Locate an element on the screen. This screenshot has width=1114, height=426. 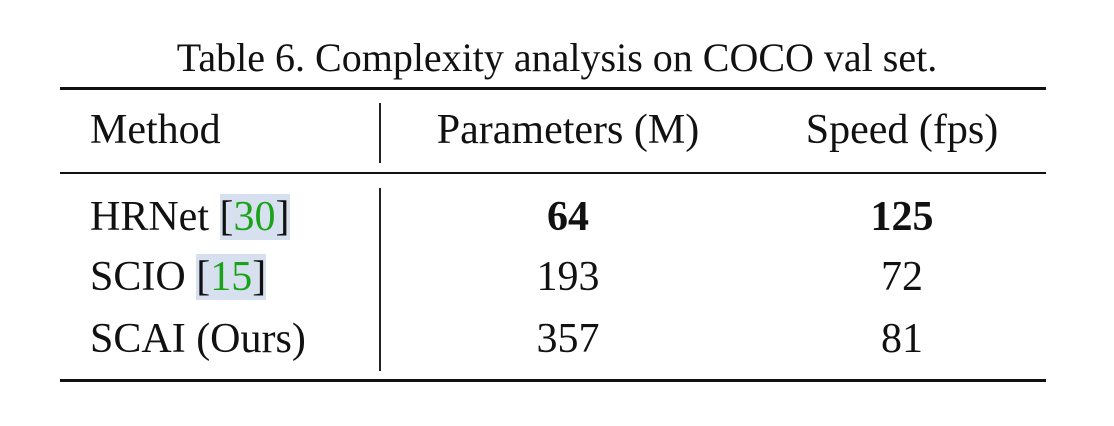
citation: [30] is located at coordinates (254, 217).